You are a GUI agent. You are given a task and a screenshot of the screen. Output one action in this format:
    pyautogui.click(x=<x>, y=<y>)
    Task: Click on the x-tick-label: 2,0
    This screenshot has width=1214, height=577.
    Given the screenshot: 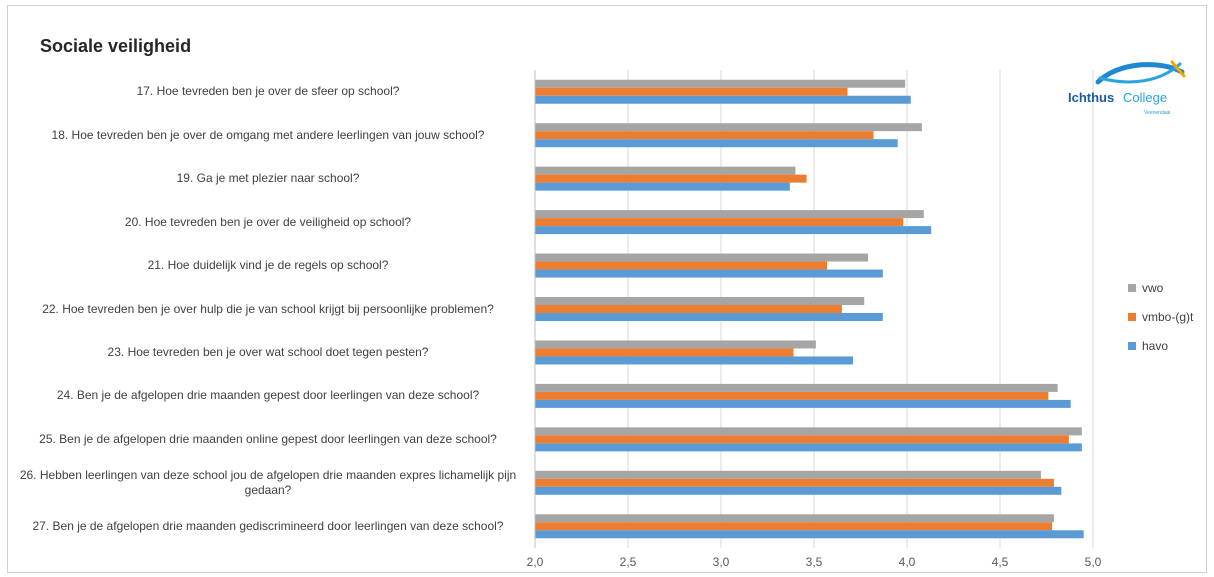 What is the action you would take?
    pyautogui.click(x=535, y=562)
    